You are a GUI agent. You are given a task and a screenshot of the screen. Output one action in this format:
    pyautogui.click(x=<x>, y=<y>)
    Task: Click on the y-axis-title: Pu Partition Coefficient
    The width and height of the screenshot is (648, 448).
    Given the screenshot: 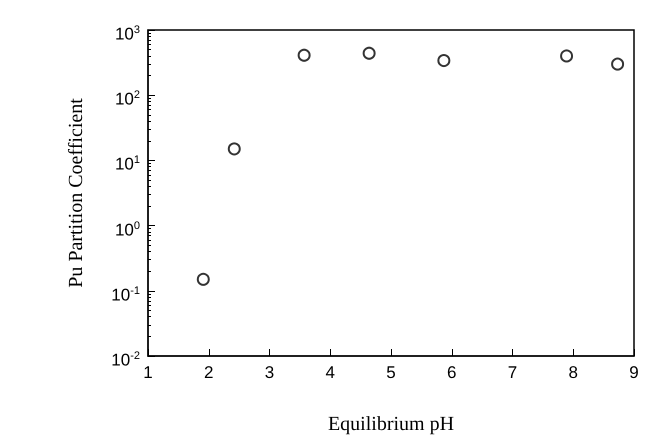 What is the action you would take?
    pyautogui.click(x=76, y=193)
    